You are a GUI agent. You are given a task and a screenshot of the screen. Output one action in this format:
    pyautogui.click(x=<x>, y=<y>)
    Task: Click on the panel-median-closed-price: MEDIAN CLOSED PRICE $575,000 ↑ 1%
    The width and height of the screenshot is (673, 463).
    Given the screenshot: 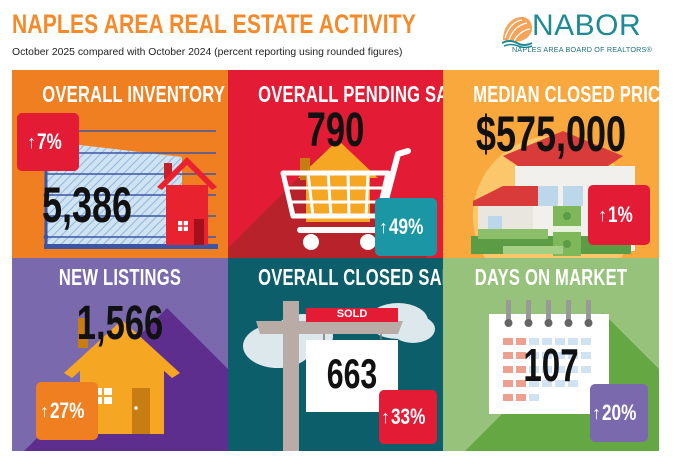 What is the action you would take?
    pyautogui.click(x=551, y=165)
    